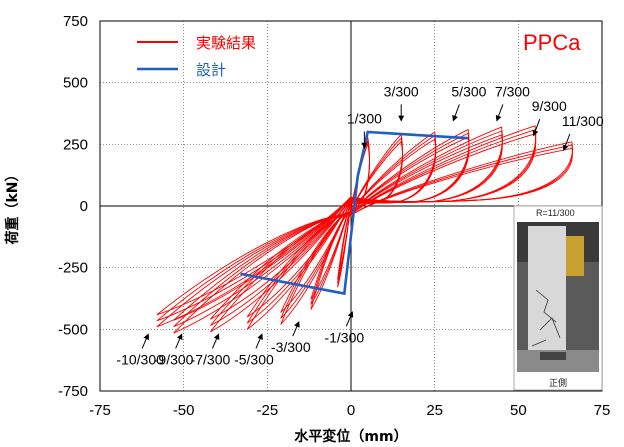 This screenshot has width=624, height=447. Describe the element at coordinates (211, 359) in the screenshot. I see `drift-label-negative: -7/300` at that location.